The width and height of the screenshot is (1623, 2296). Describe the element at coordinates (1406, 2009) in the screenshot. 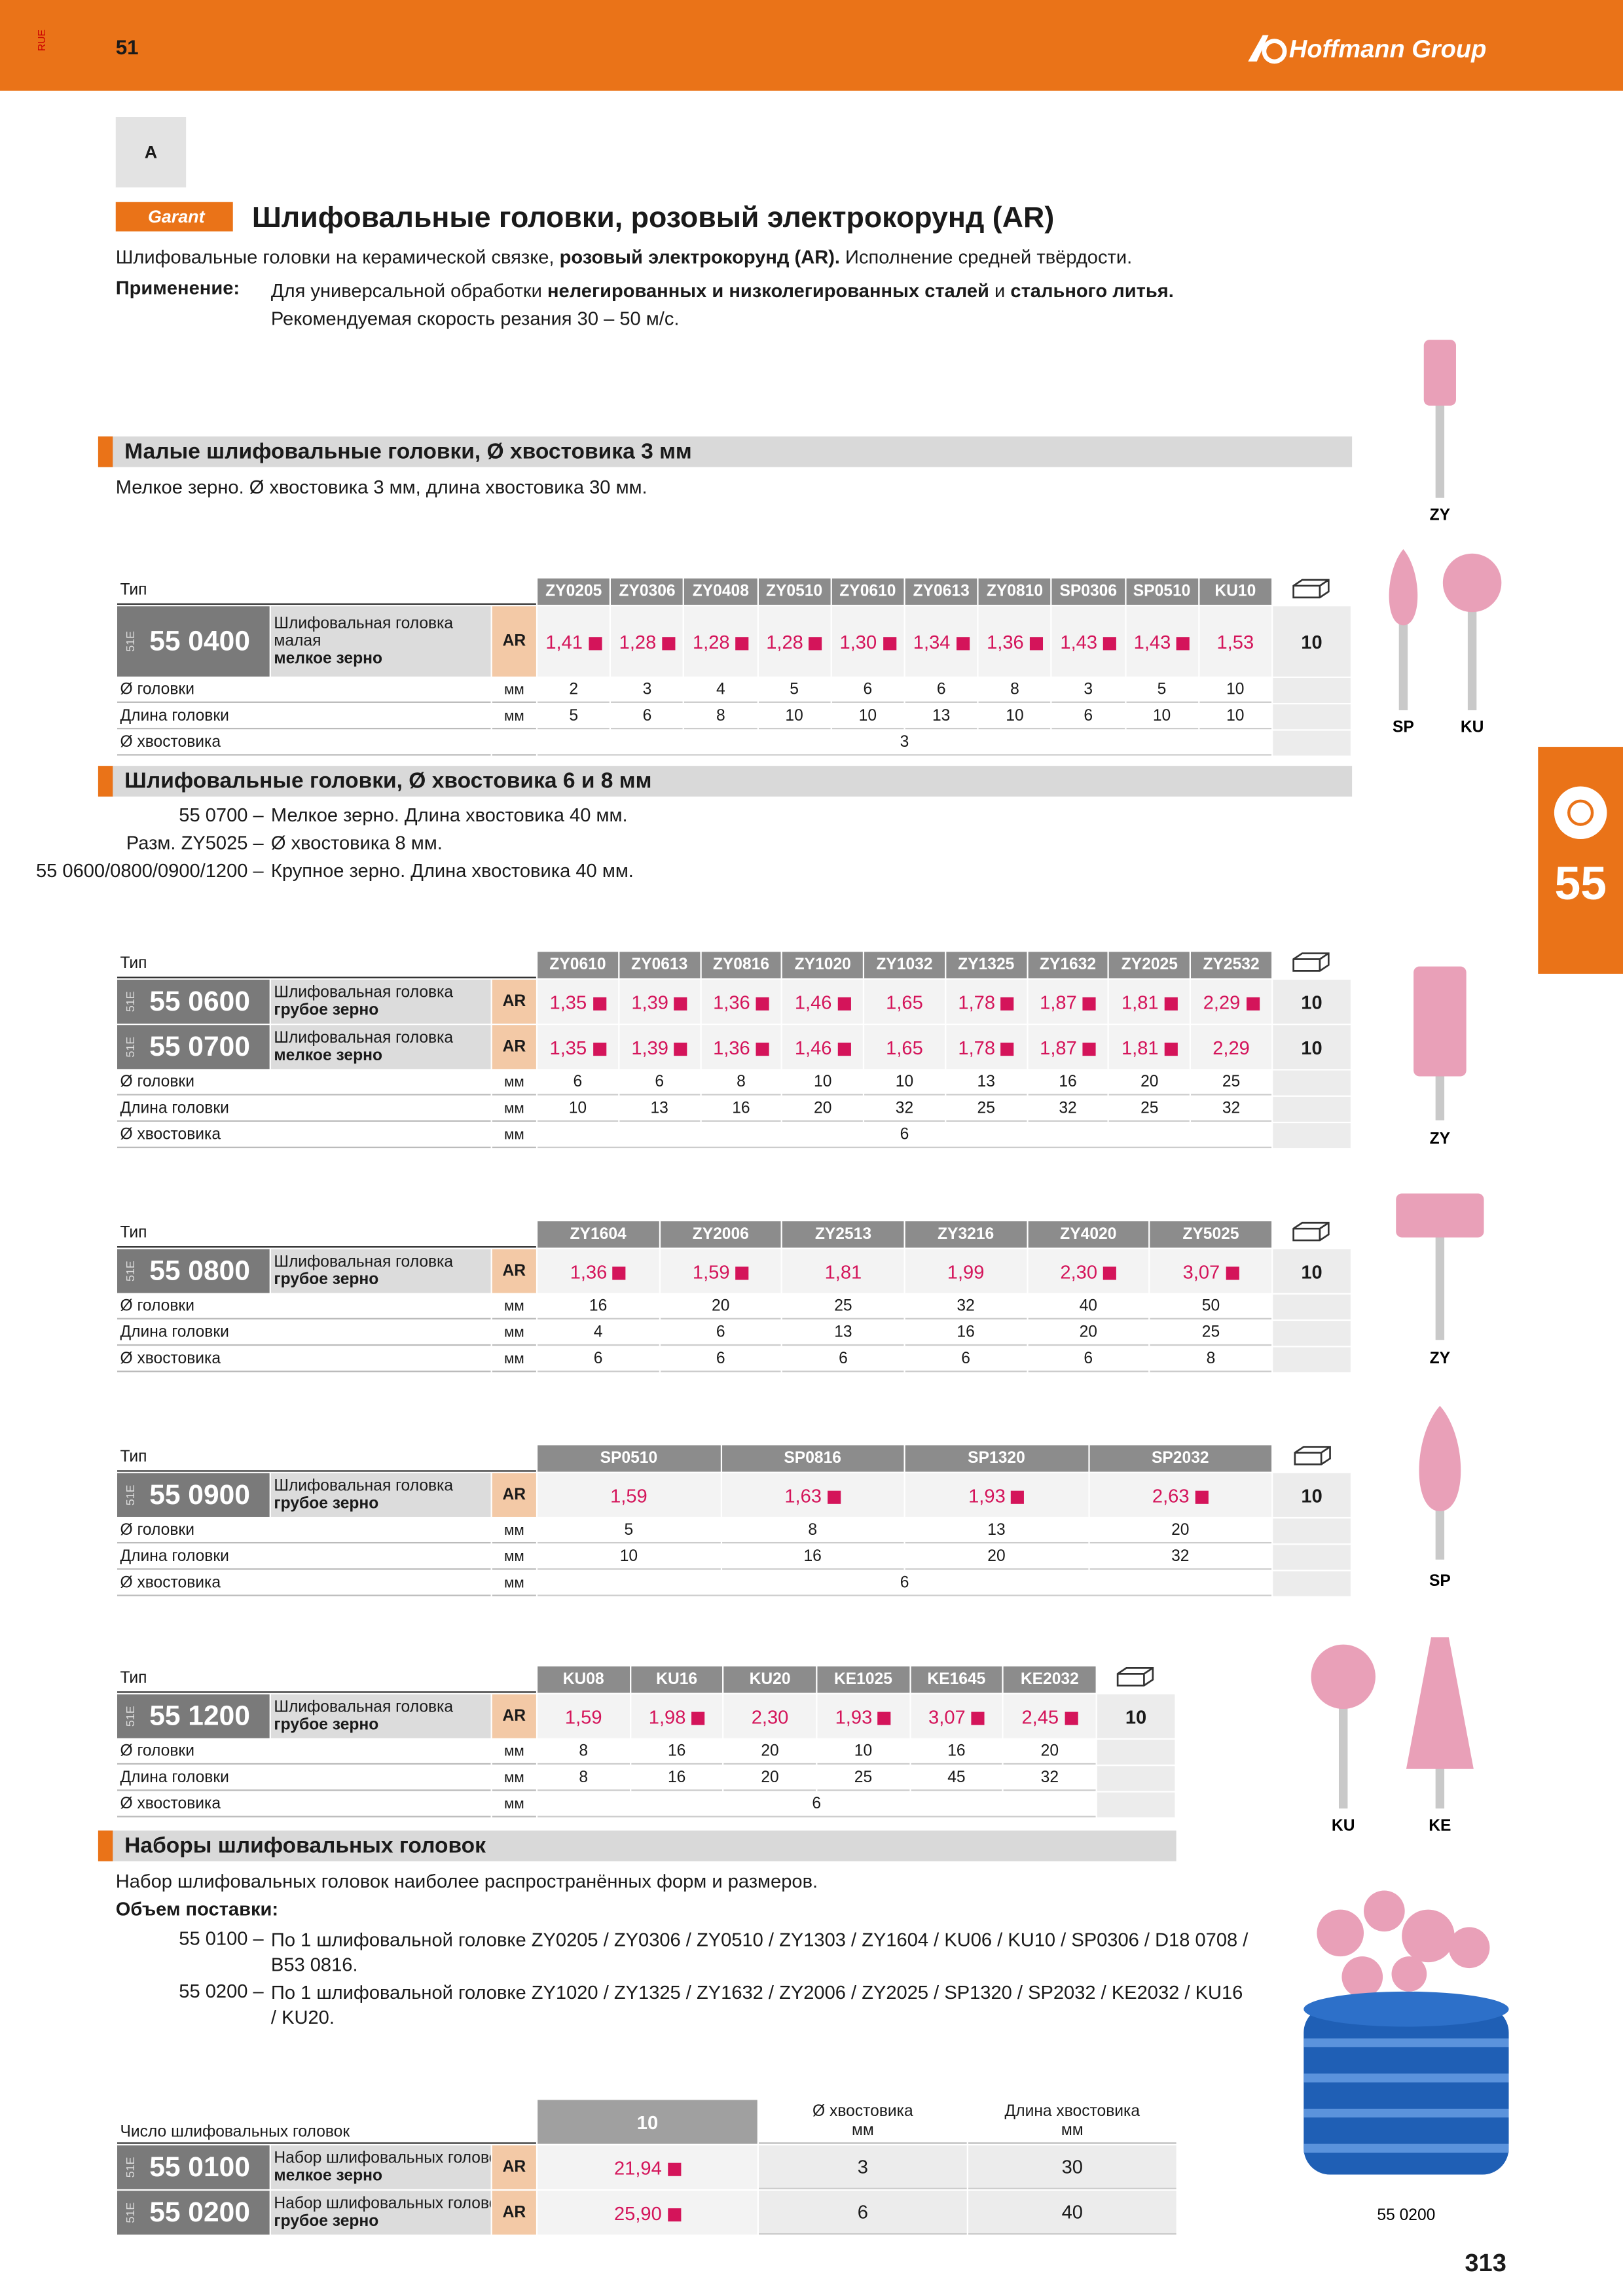

I see `holder-top` at that location.